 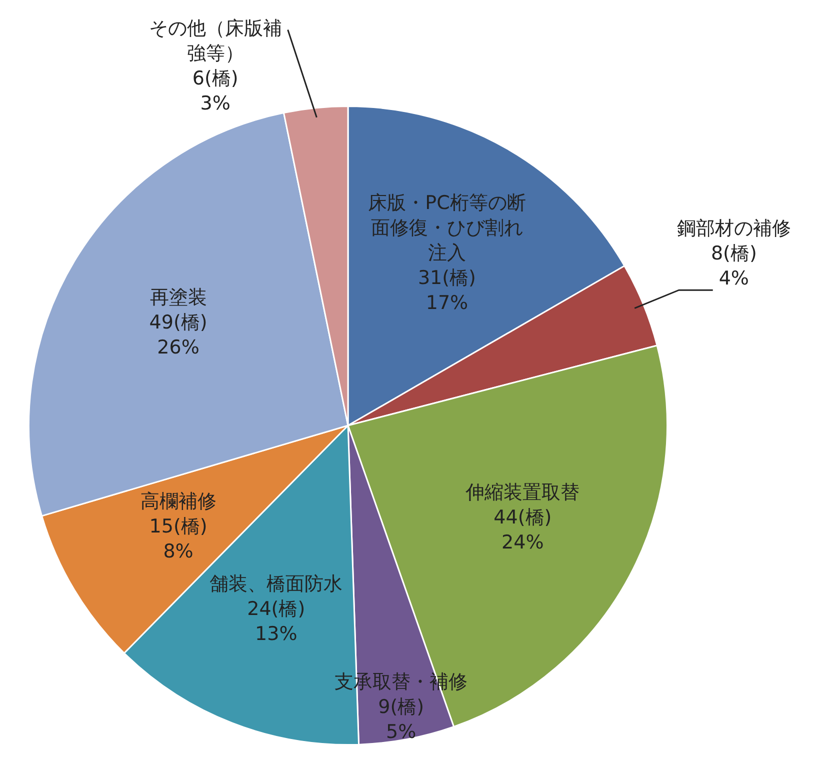 I want to click on slice-label: 舗装、橋面防水, so click(x=276, y=583).